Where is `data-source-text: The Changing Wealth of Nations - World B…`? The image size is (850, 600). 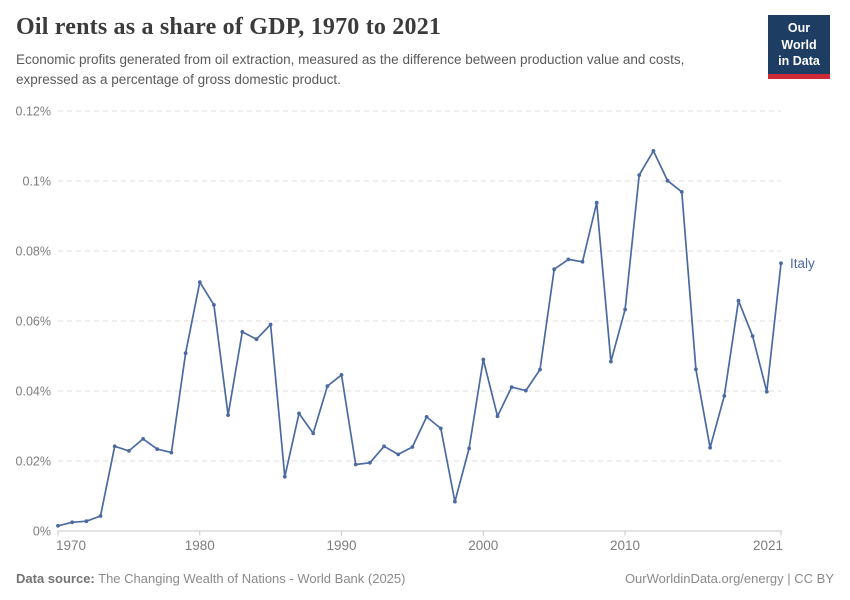
data-source-text: The Changing Wealth of Nations - World B… is located at coordinates (250, 578).